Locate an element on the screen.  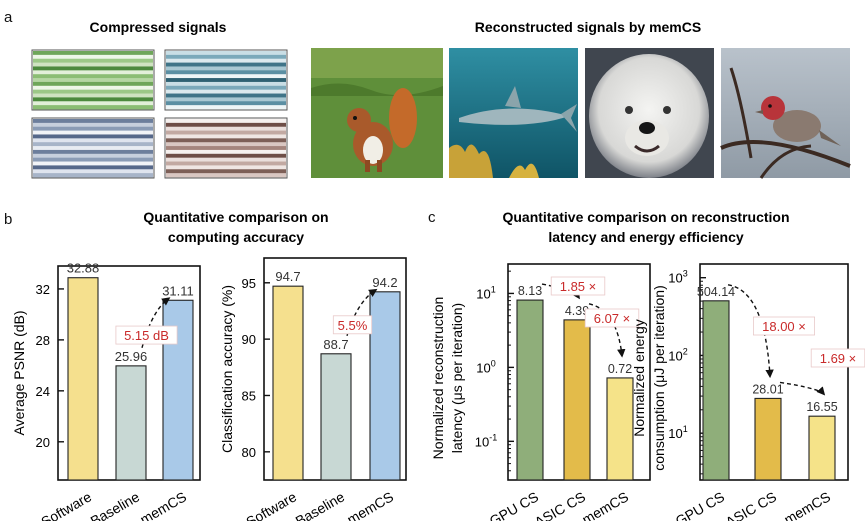
annotation-label: 5.5% is located at coordinates (353, 325).